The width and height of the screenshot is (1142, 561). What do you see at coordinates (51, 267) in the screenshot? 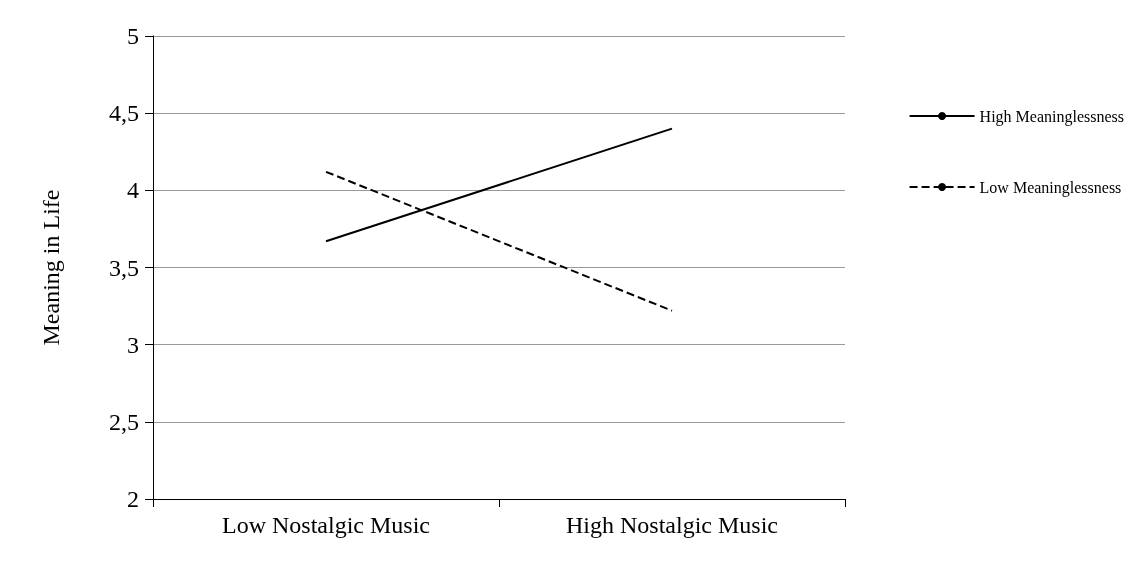
I see `y-axis-title: Meaning in Life` at bounding box center [51, 267].